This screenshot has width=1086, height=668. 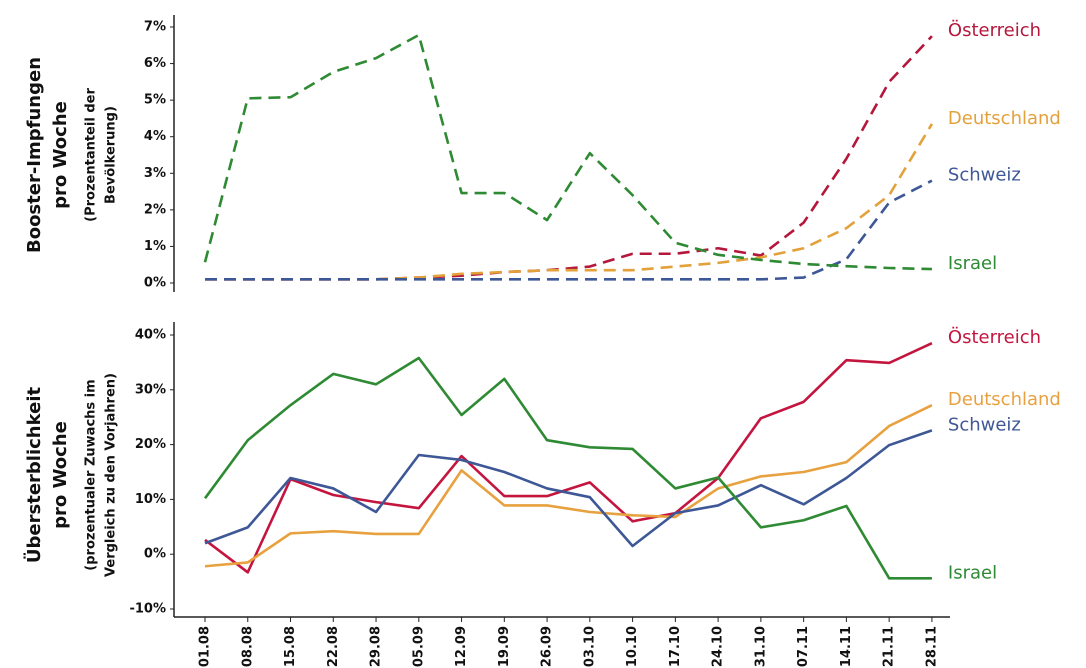 What do you see at coordinates (589, 646) in the screenshot?
I see `x-tick-label: 03.10` at bounding box center [589, 646].